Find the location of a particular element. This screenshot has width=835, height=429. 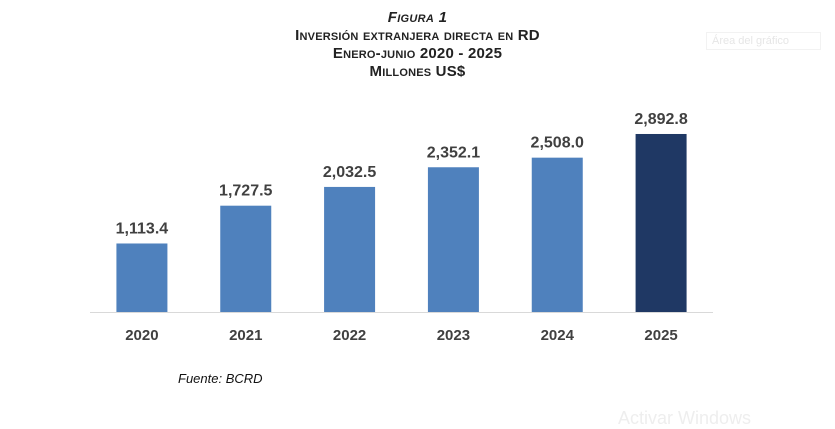

x-tick-2023: 2023 is located at coordinates (453, 335).